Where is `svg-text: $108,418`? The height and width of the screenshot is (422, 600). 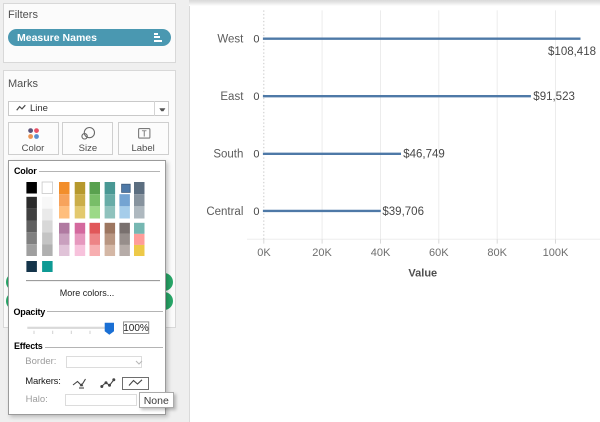 svg-text: $108,418 is located at coordinates (572, 52).